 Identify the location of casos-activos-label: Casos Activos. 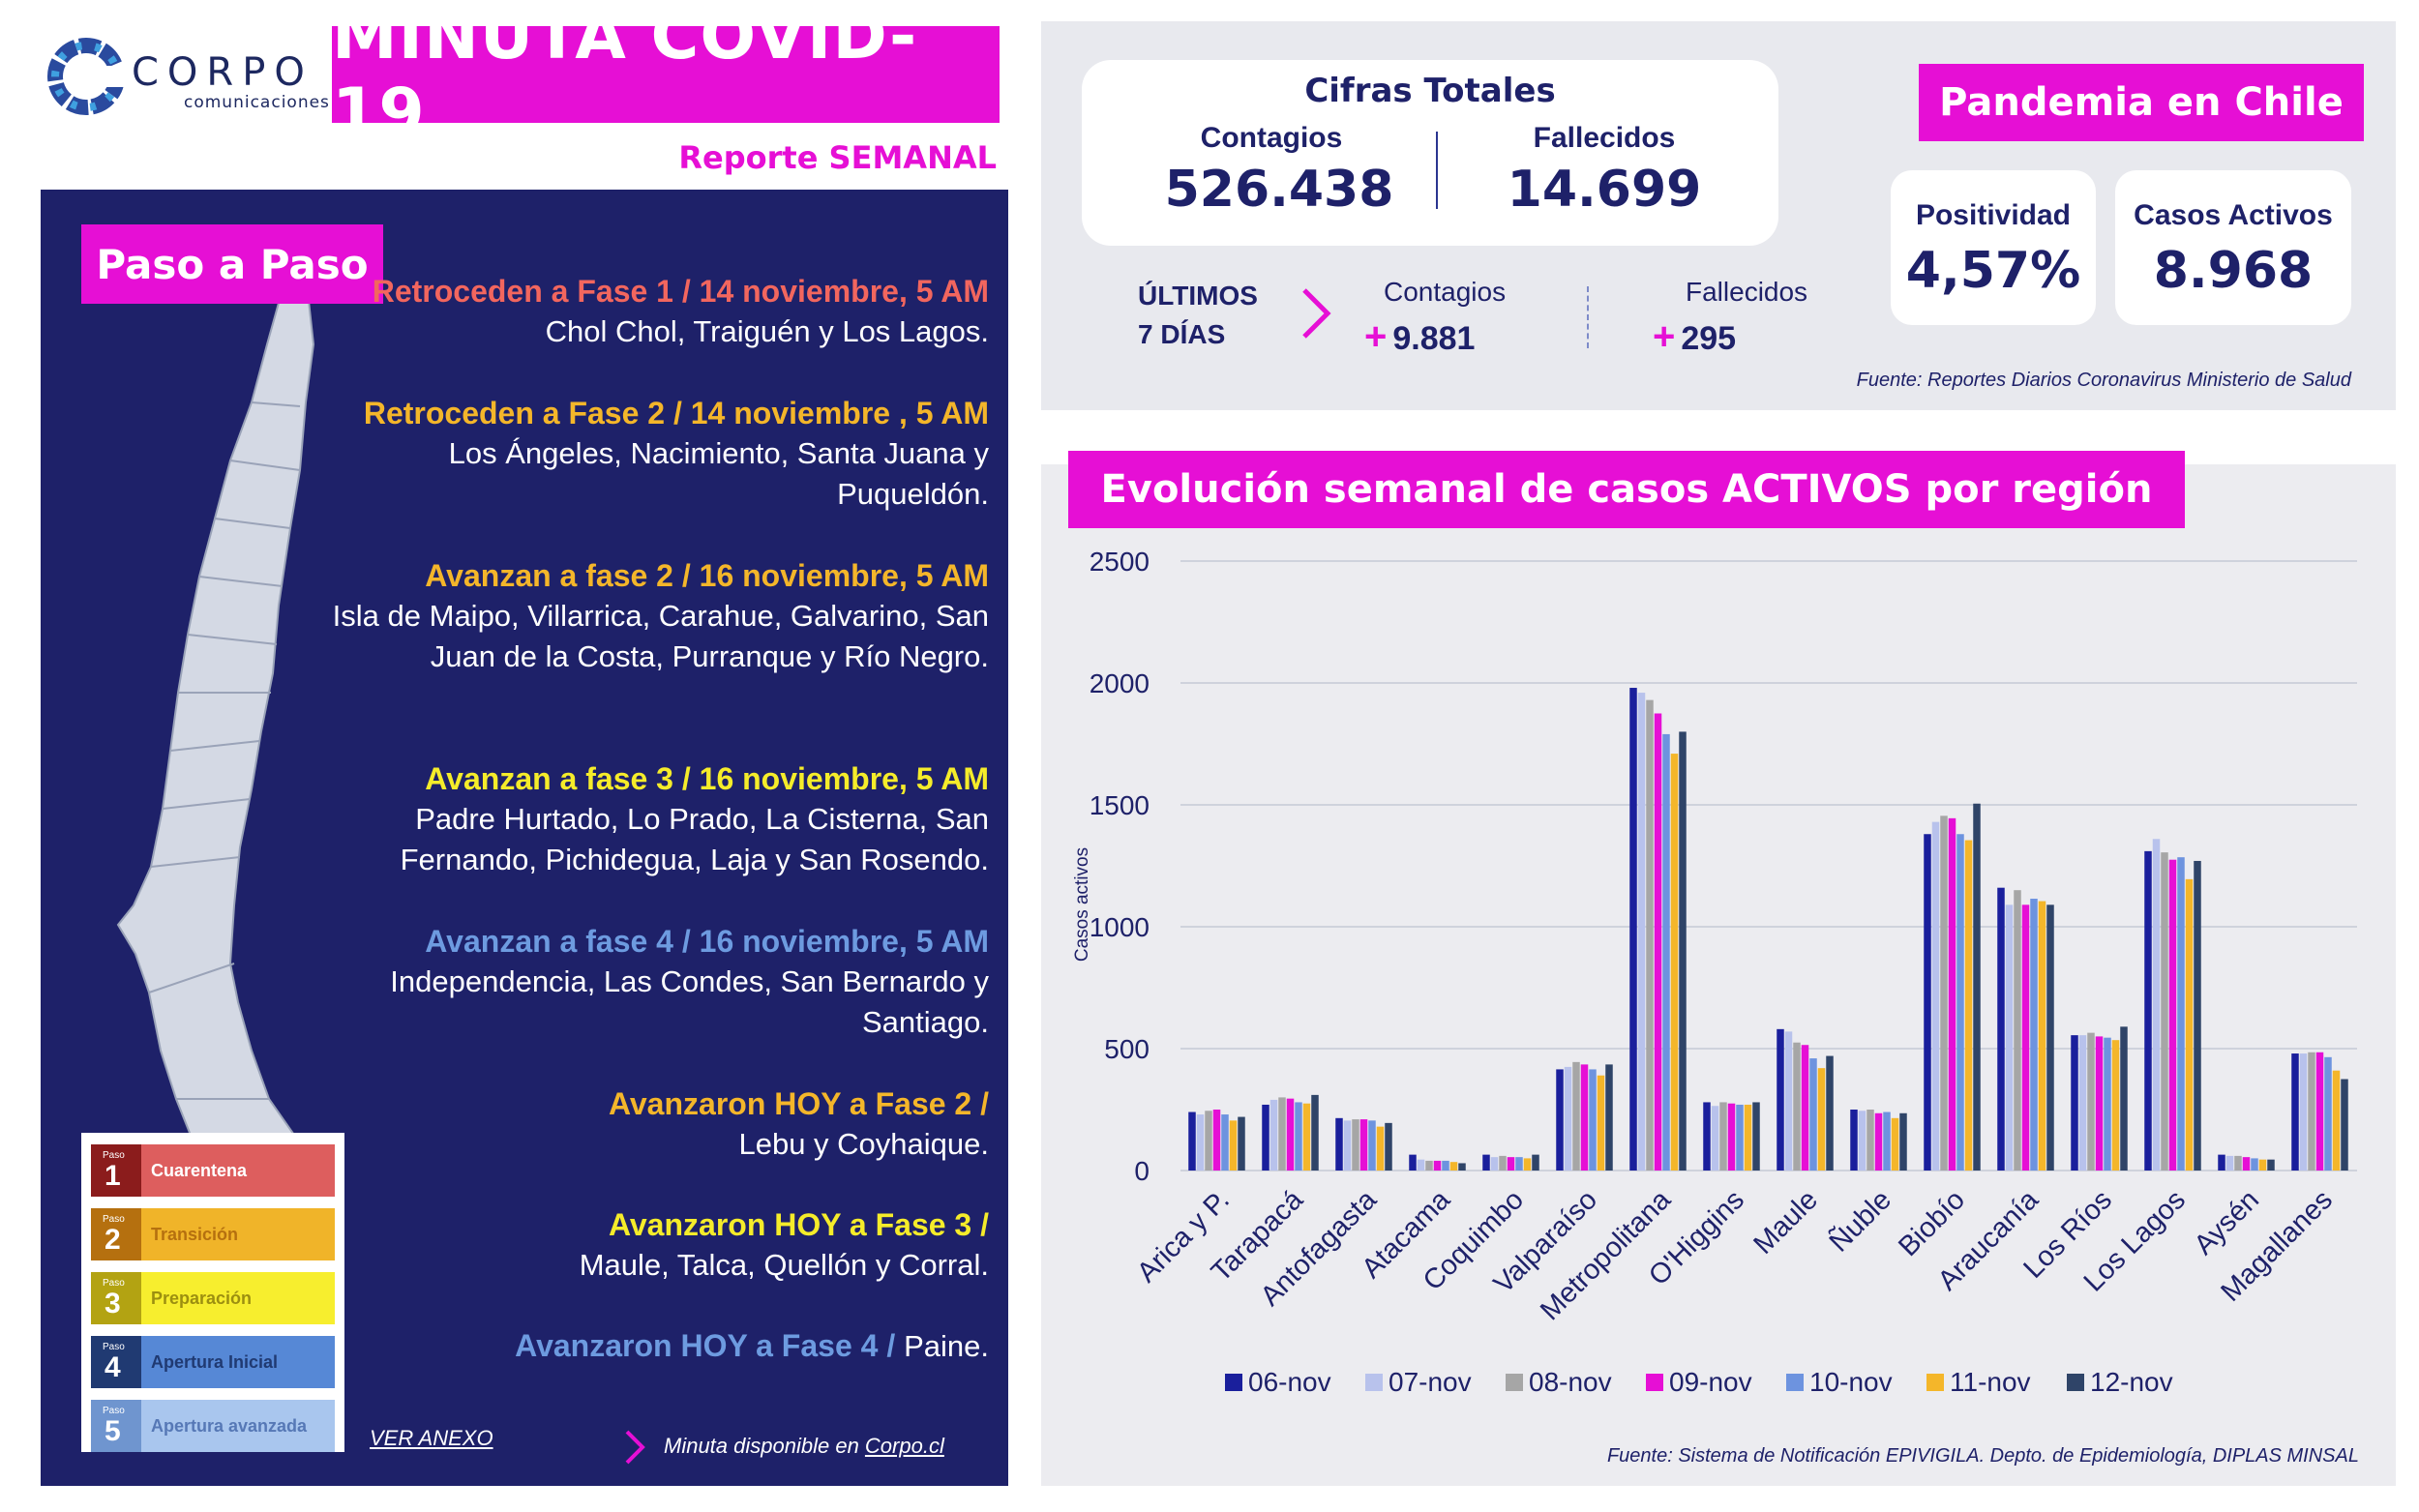
(2234, 215).